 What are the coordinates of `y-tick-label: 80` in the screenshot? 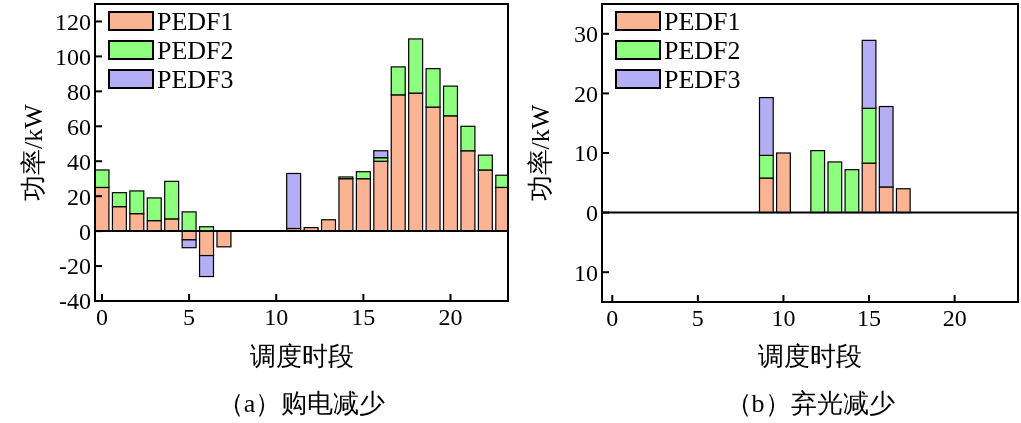 It's located at (79, 91).